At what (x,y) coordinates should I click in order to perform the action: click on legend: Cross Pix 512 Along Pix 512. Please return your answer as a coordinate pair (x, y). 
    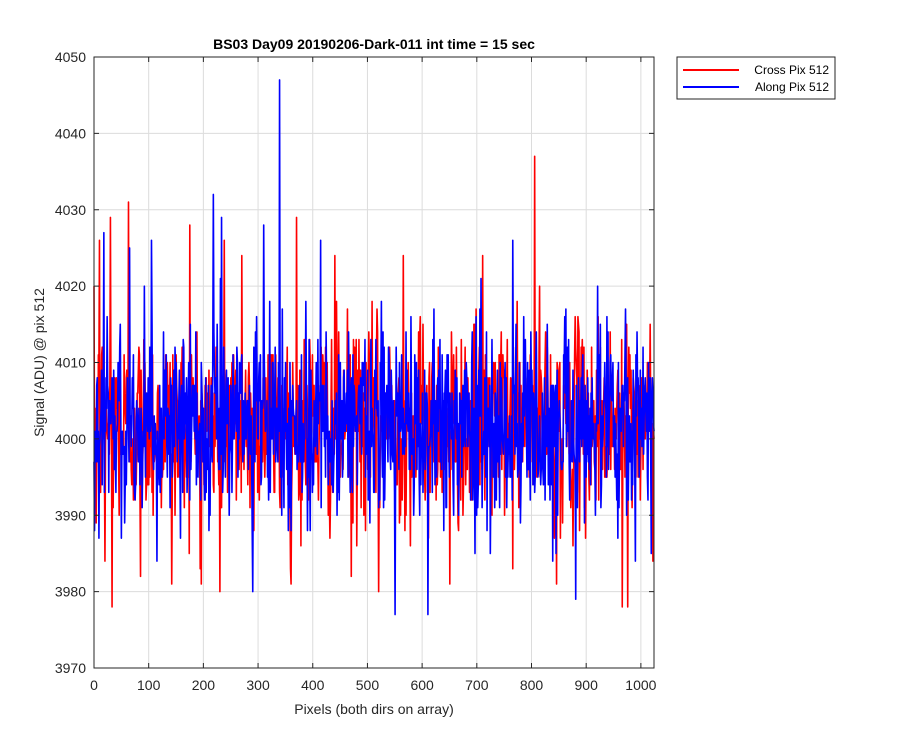
    Looking at the image, I should click on (756, 78).